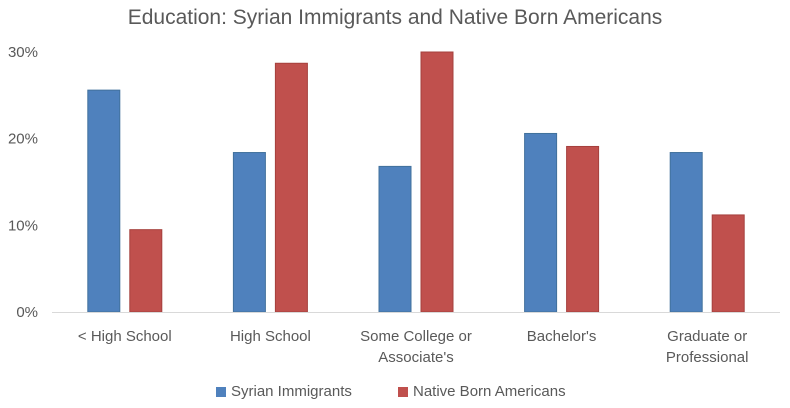 The image size is (790, 408). What do you see at coordinates (27, 312) in the screenshot?
I see `y-tick-label: 0%` at bounding box center [27, 312].